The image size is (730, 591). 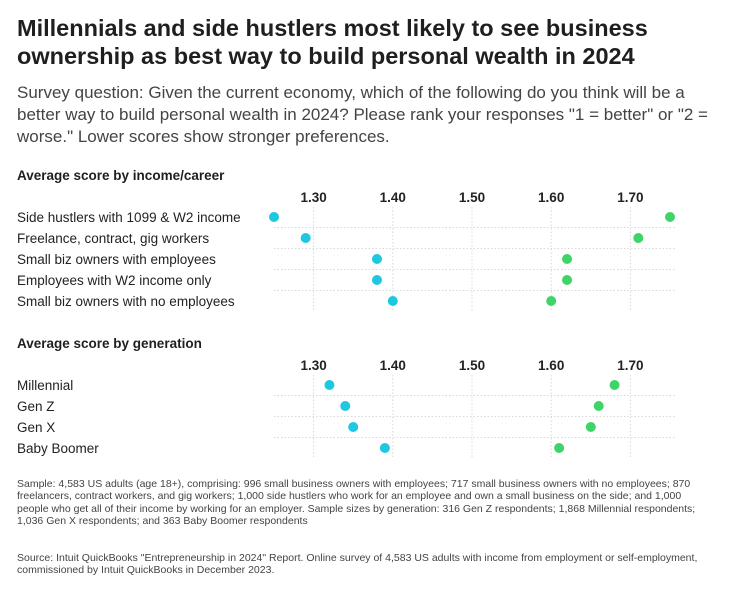 What do you see at coordinates (113, 238) in the screenshot?
I see `category-label: Freelance, contract, gig workers` at bounding box center [113, 238].